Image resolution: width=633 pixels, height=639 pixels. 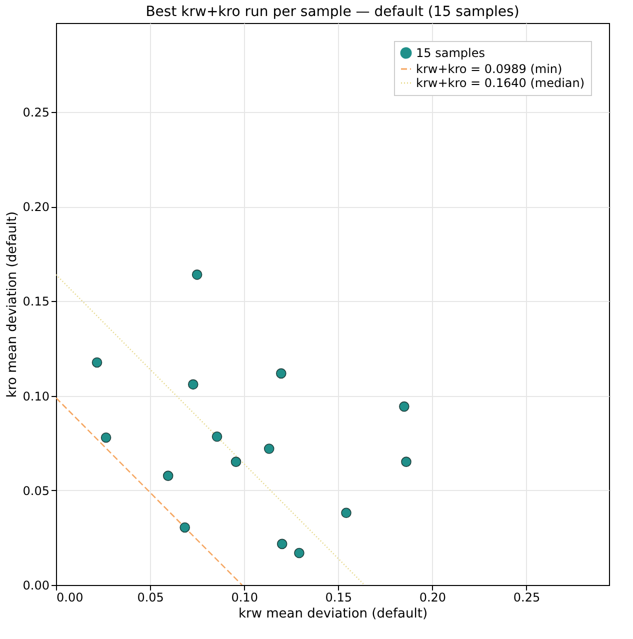 I want to click on x-tick-label: 0.20, so click(x=432, y=597).